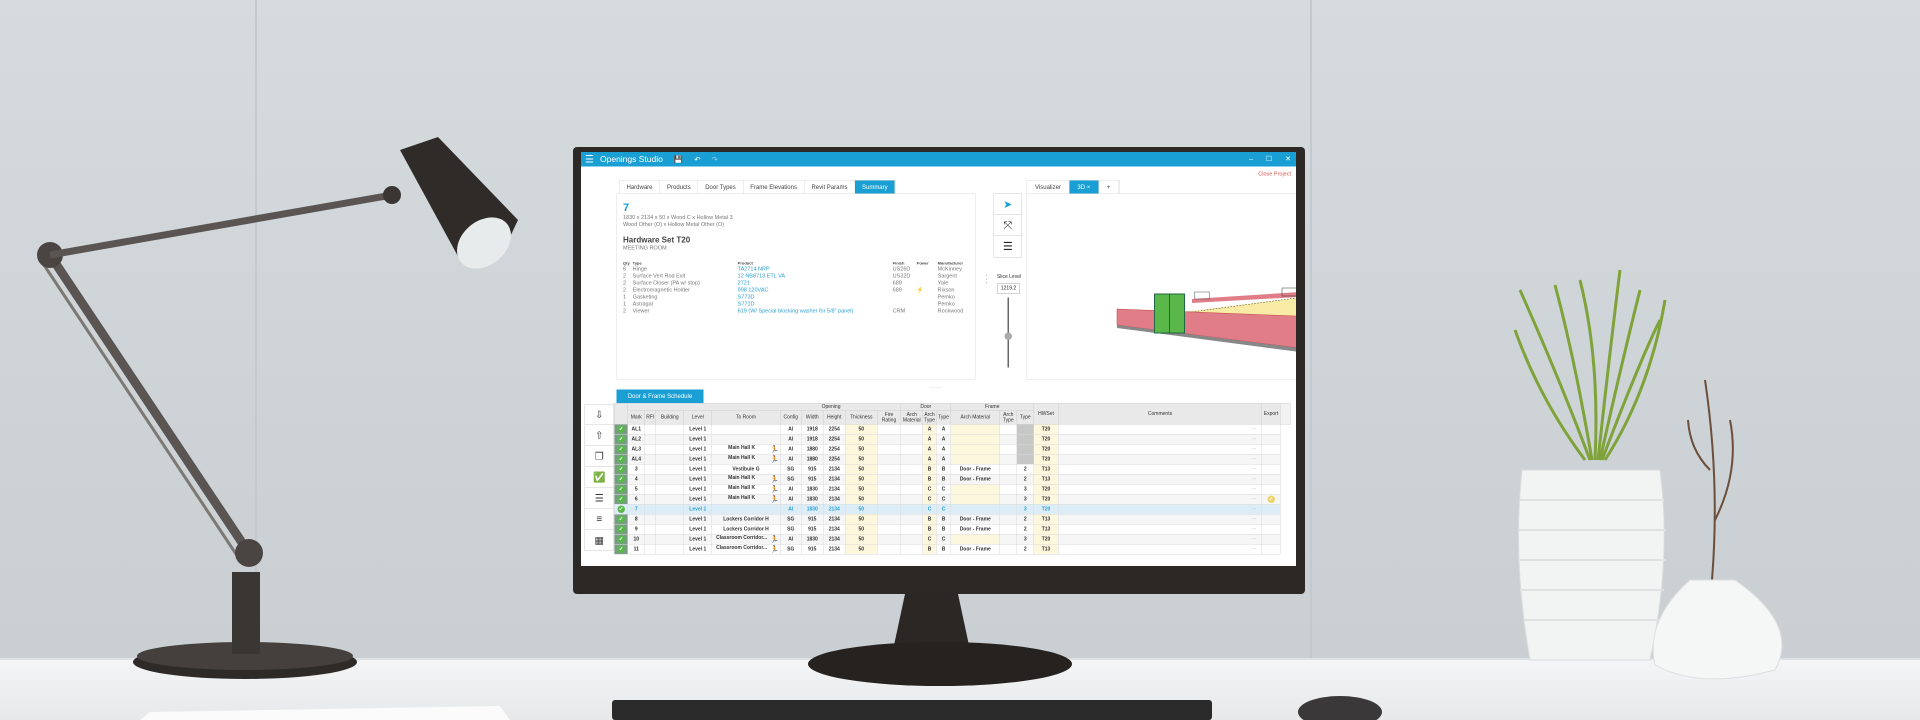 The height and width of the screenshot is (720, 1920). I want to click on 3d-visualizer, so click(1161, 286).